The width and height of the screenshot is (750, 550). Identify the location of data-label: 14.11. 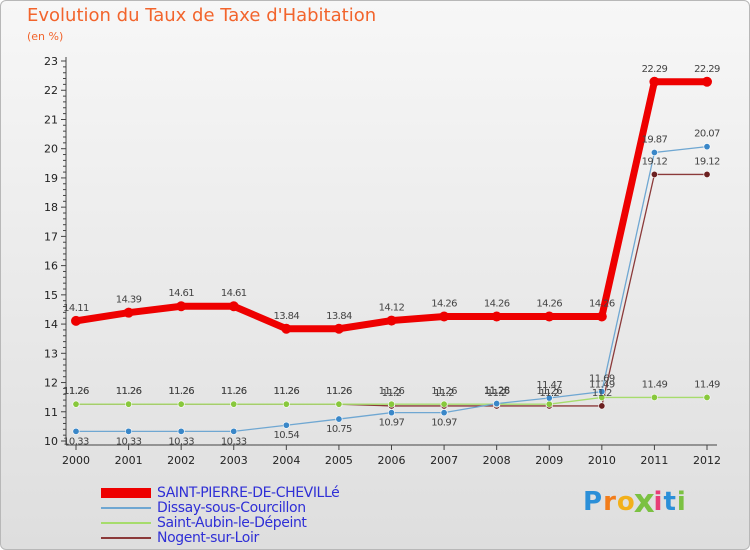
(76, 308).